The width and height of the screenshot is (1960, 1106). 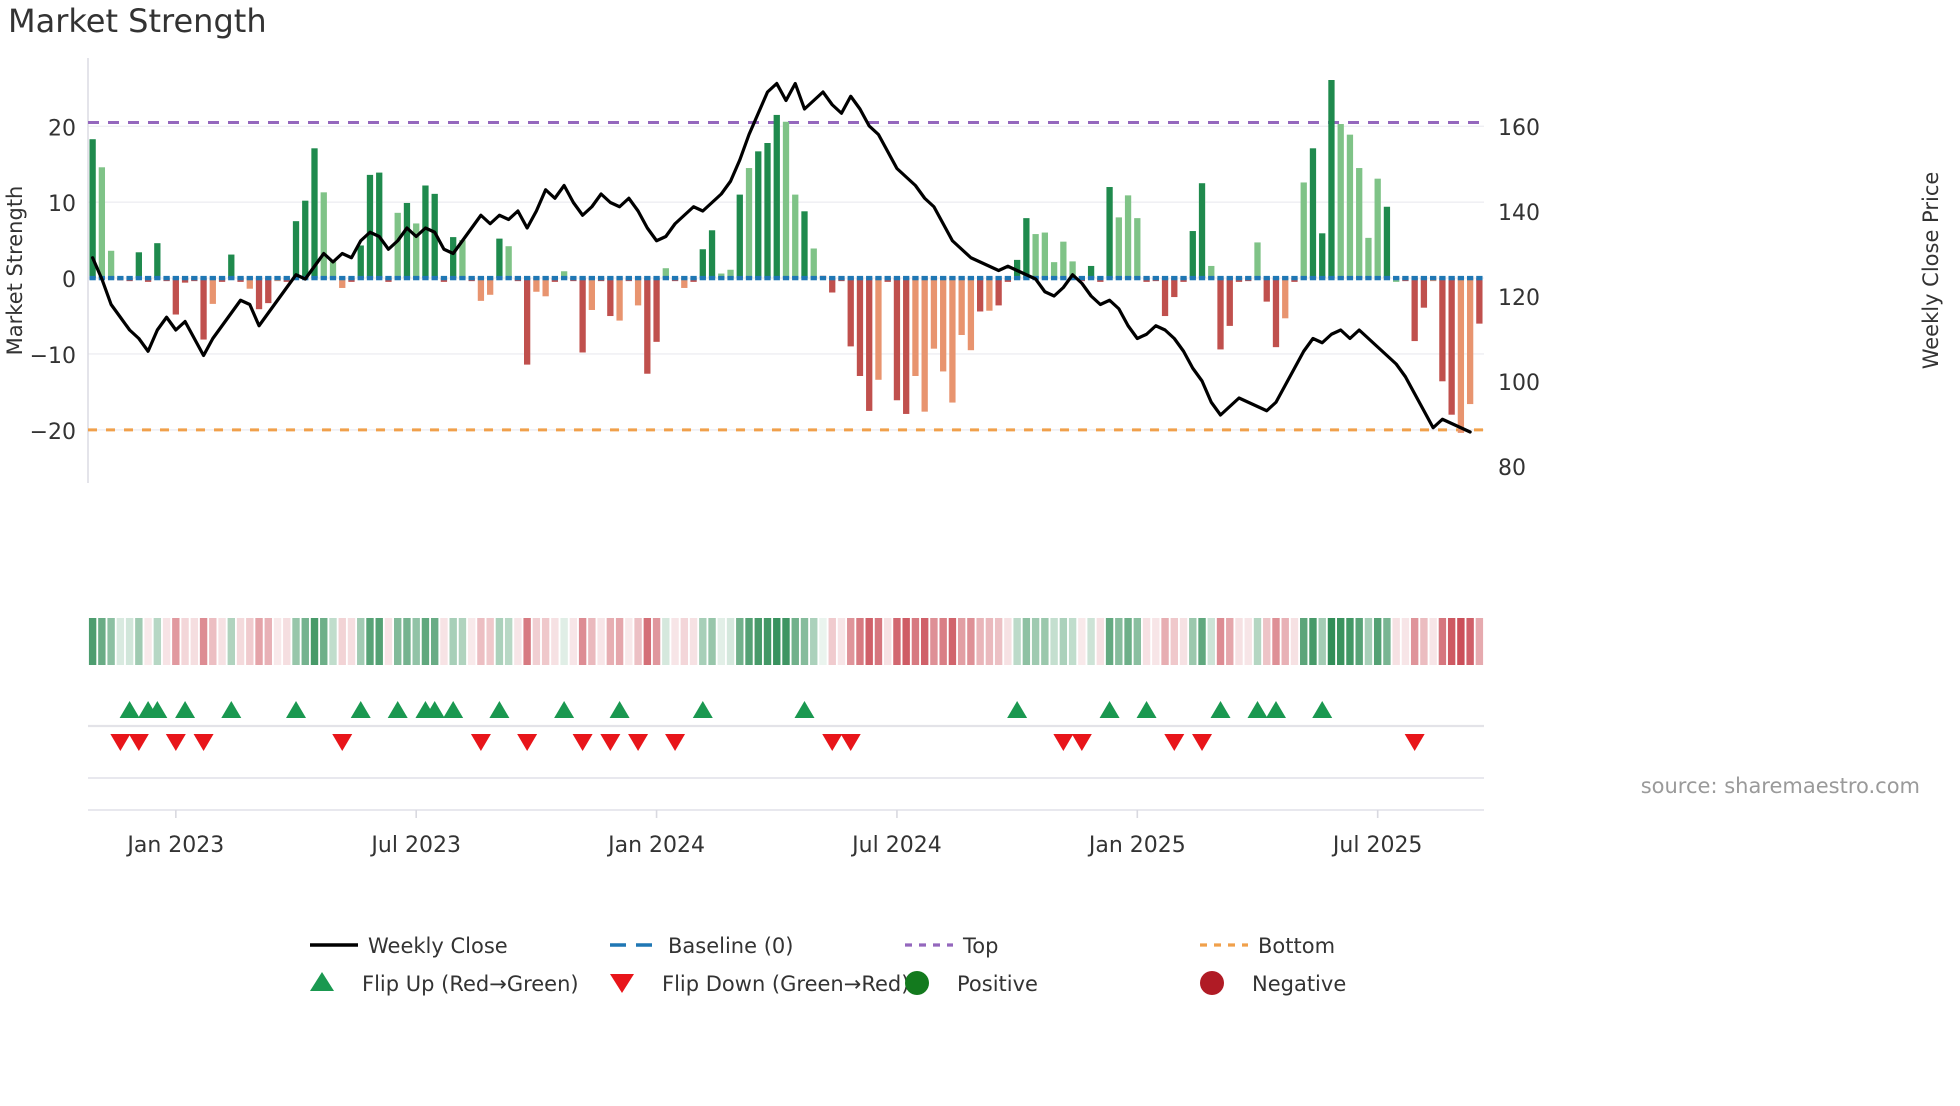 What do you see at coordinates (415, 845) in the screenshot?
I see `axis-tick-x-1: Jul 2023` at bounding box center [415, 845].